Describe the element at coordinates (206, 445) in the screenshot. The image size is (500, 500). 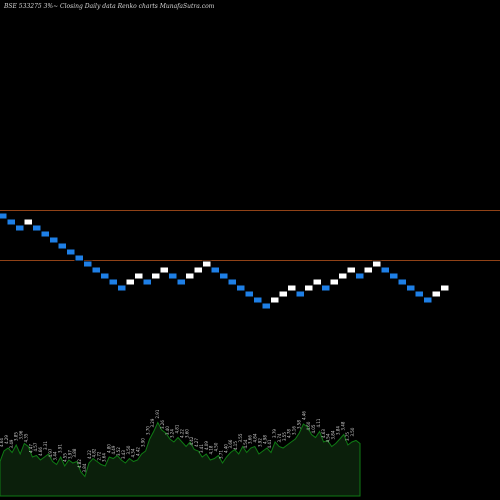
I see `volume-data-label: 4.09` at that location.